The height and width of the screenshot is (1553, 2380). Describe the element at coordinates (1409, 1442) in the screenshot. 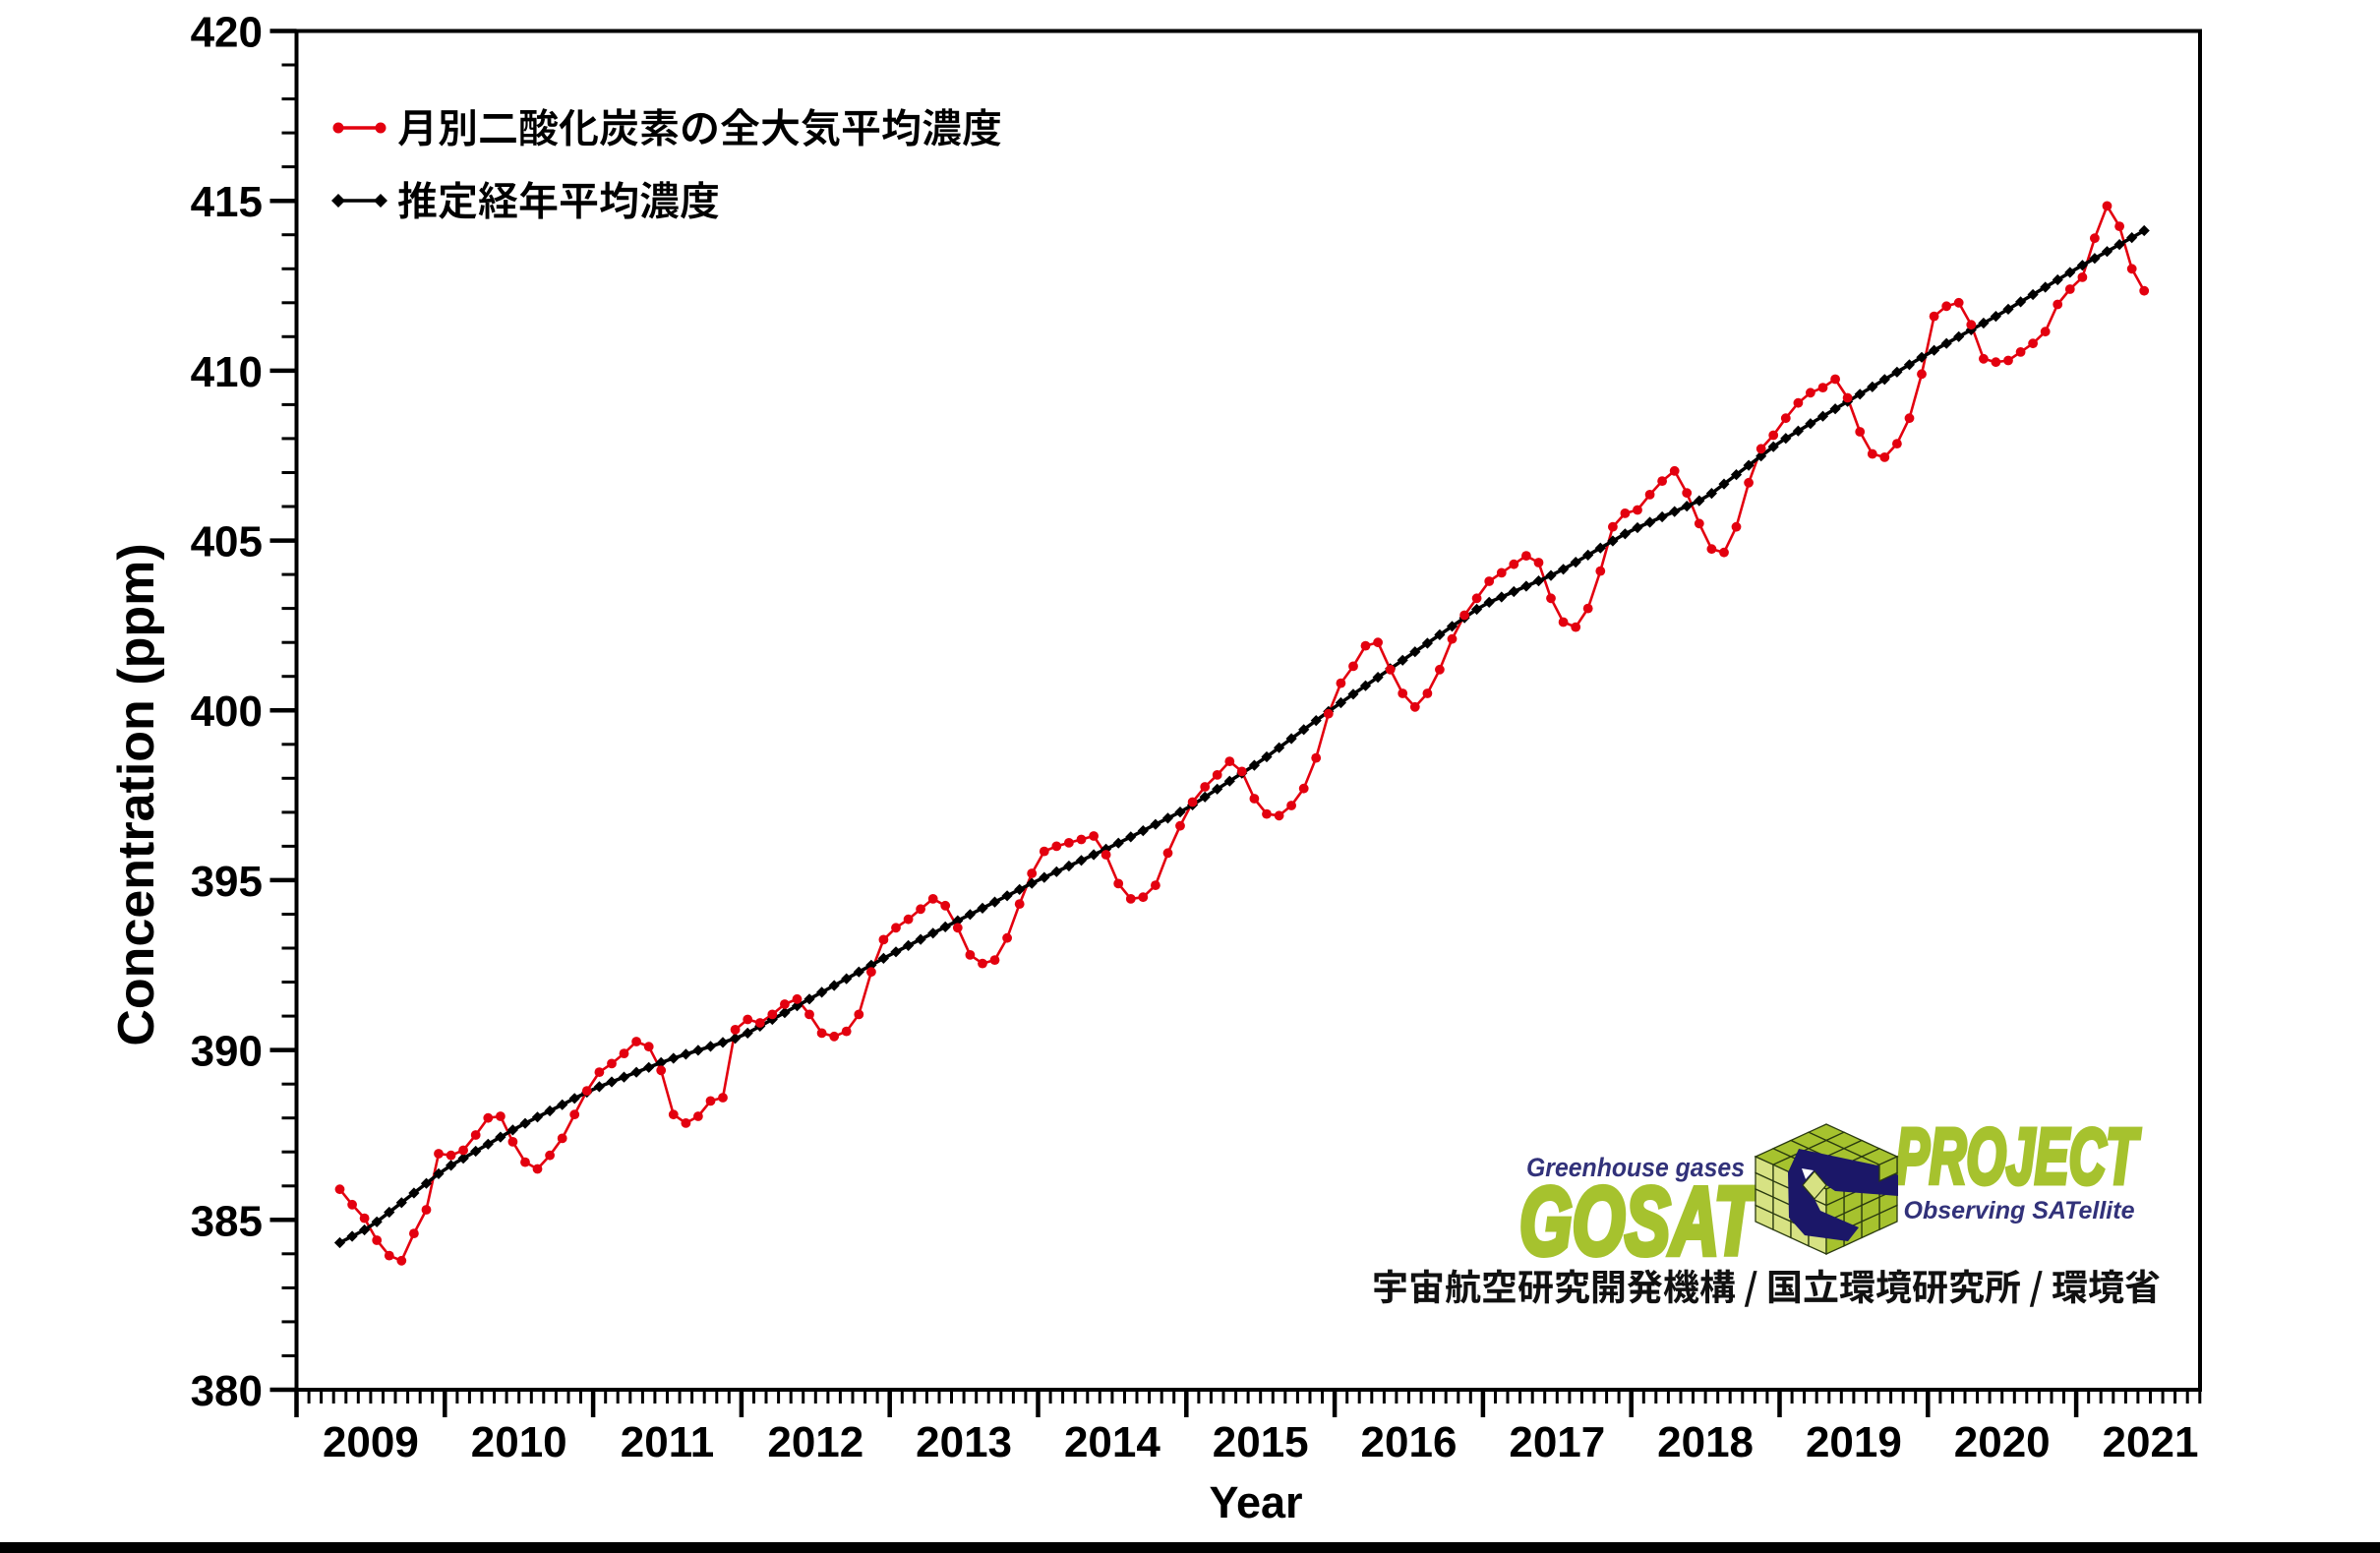

I see `svg-text: 2016` at that location.